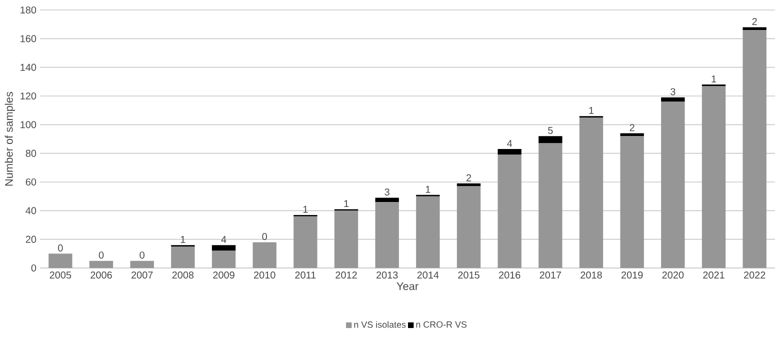 The image size is (778, 345). What do you see at coordinates (142, 275) in the screenshot?
I see `x-tick-label: 2007` at bounding box center [142, 275].